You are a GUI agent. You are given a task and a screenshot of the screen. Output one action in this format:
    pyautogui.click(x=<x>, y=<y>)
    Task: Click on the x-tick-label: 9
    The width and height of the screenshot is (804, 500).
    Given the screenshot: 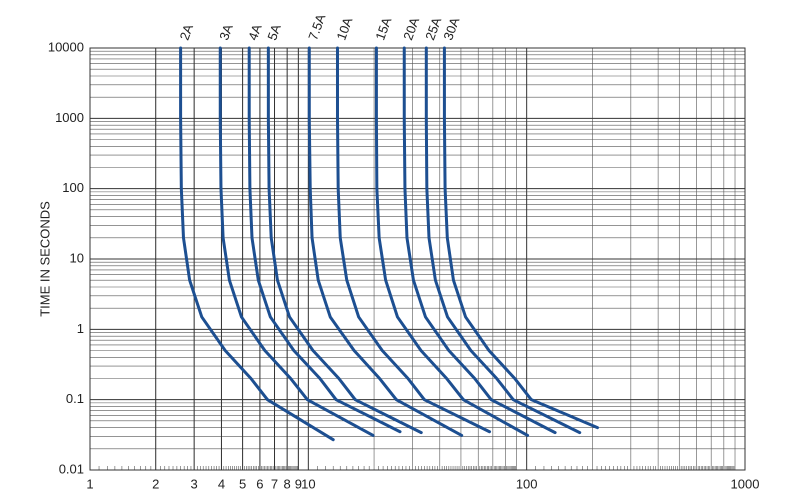 What is the action you would take?
    pyautogui.click(x=298, y=483)
    